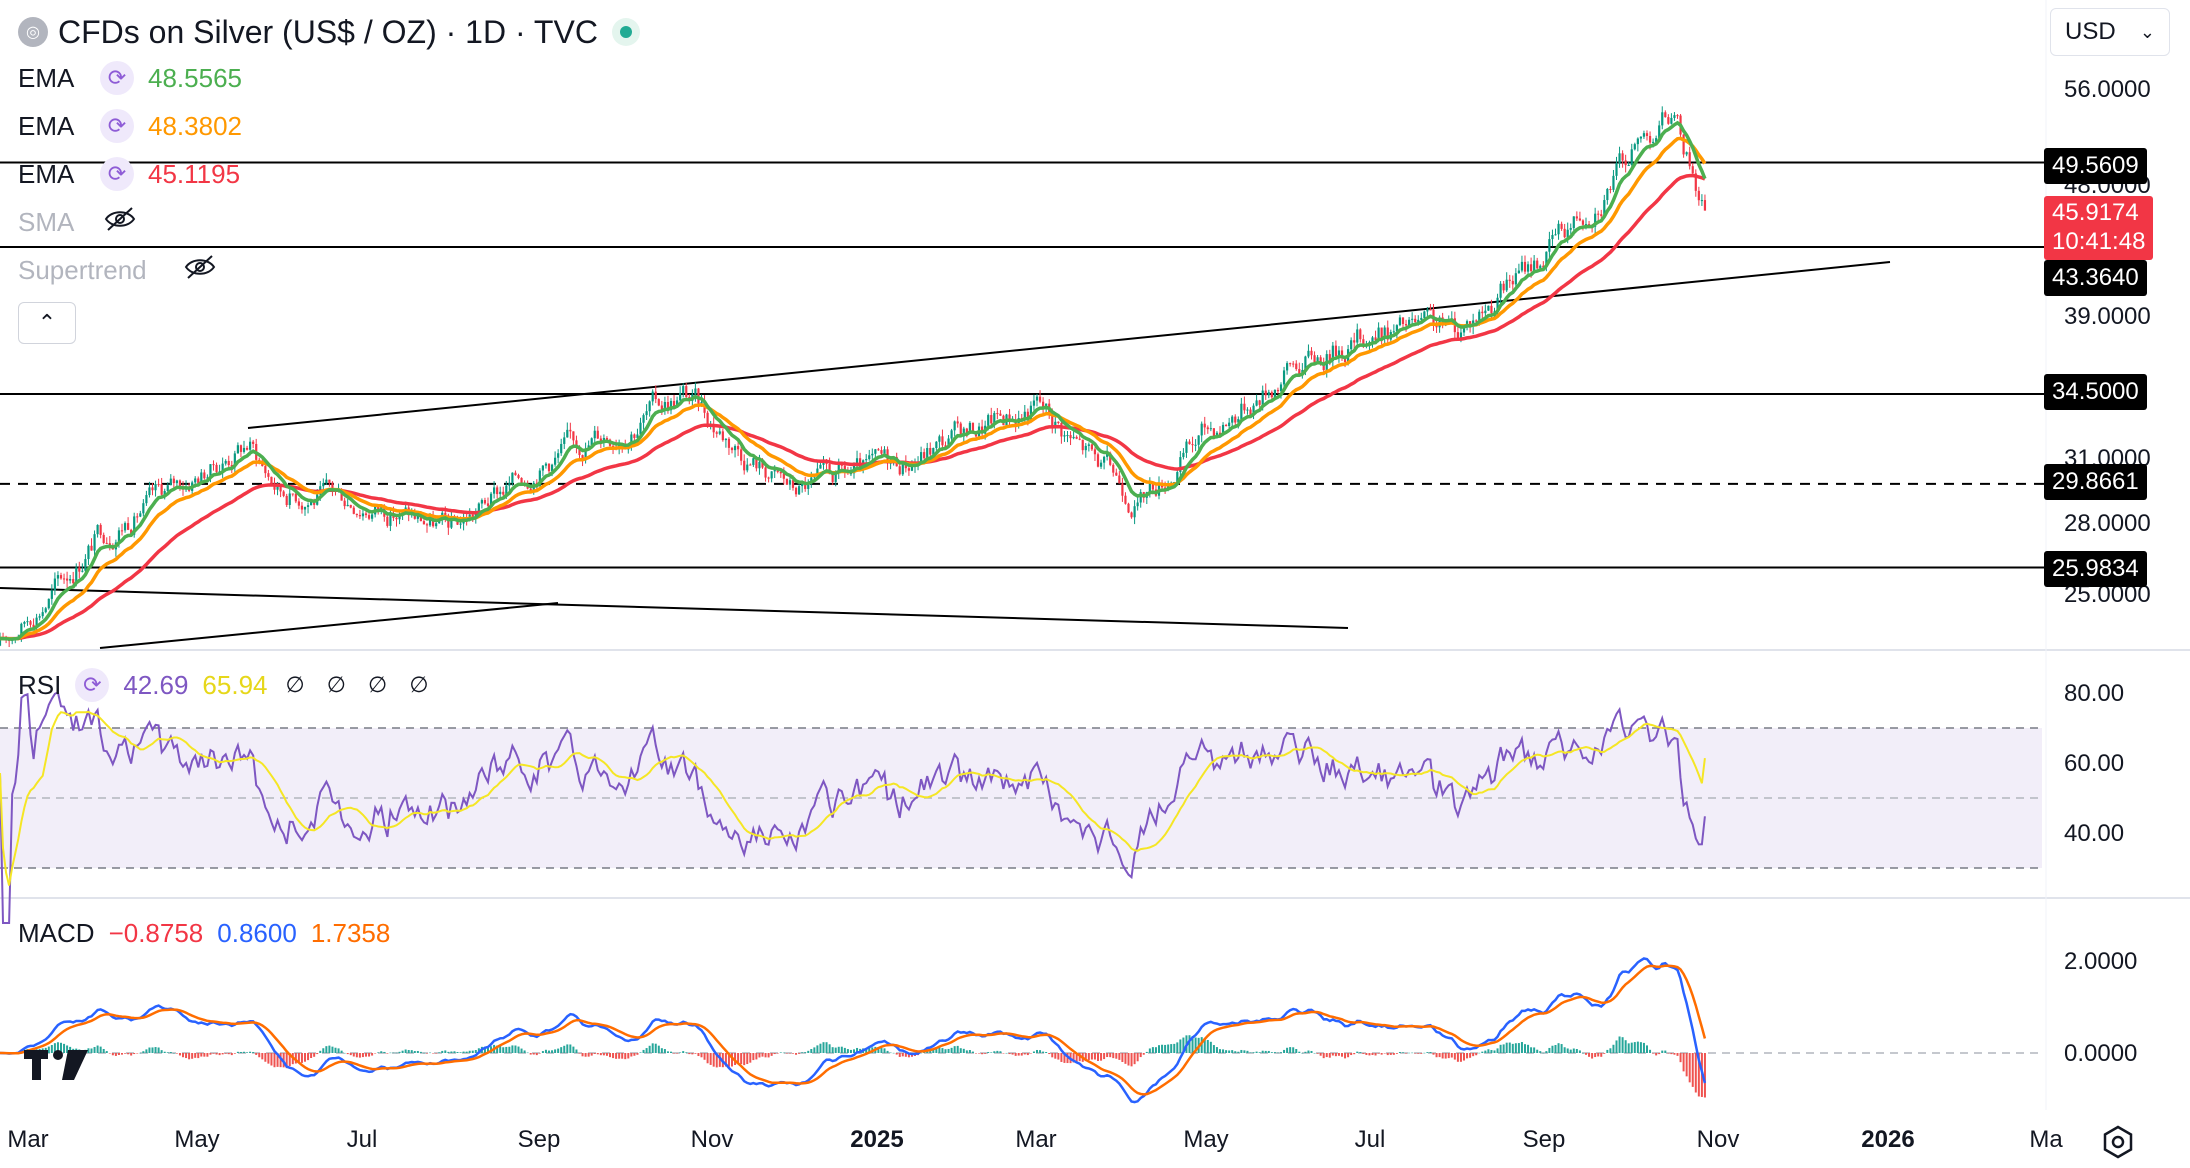 The height and width of the screenshot is (1168, 2190). Describe the element at coordinates (2094, 763) in the screenshot. I see `rsi-axis-label: 60.00` at that location.